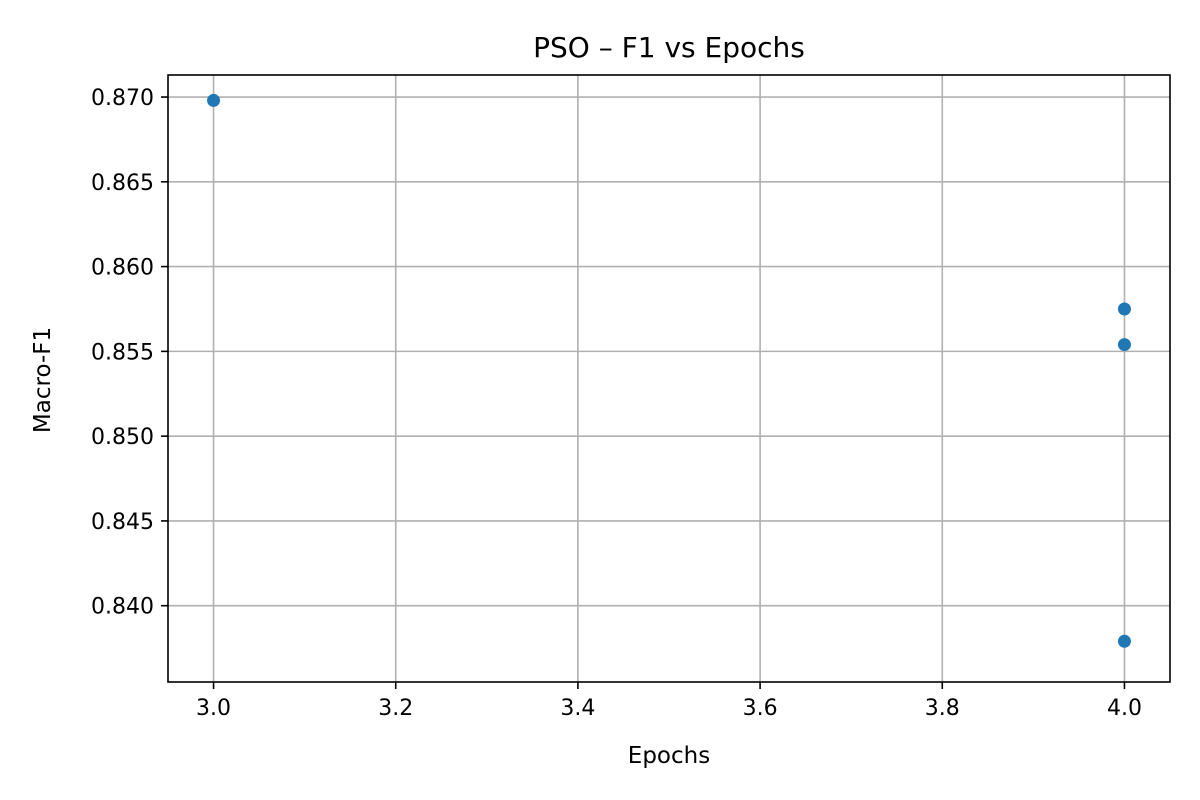 Image resolution: width=1200 pixels, height=800 pixels. I want to click on y-tick-label: 0.855, so click(122, 352).